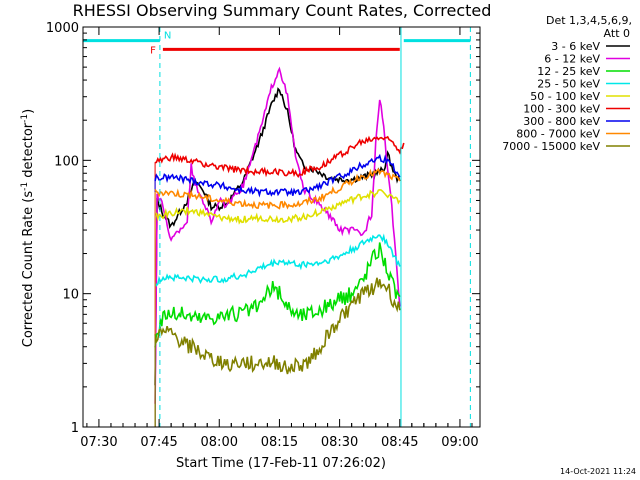 The height and width of the screenshot is (480, 640). I want to click on legend-label-6: 100 - 300 keV, so click(561, 109).